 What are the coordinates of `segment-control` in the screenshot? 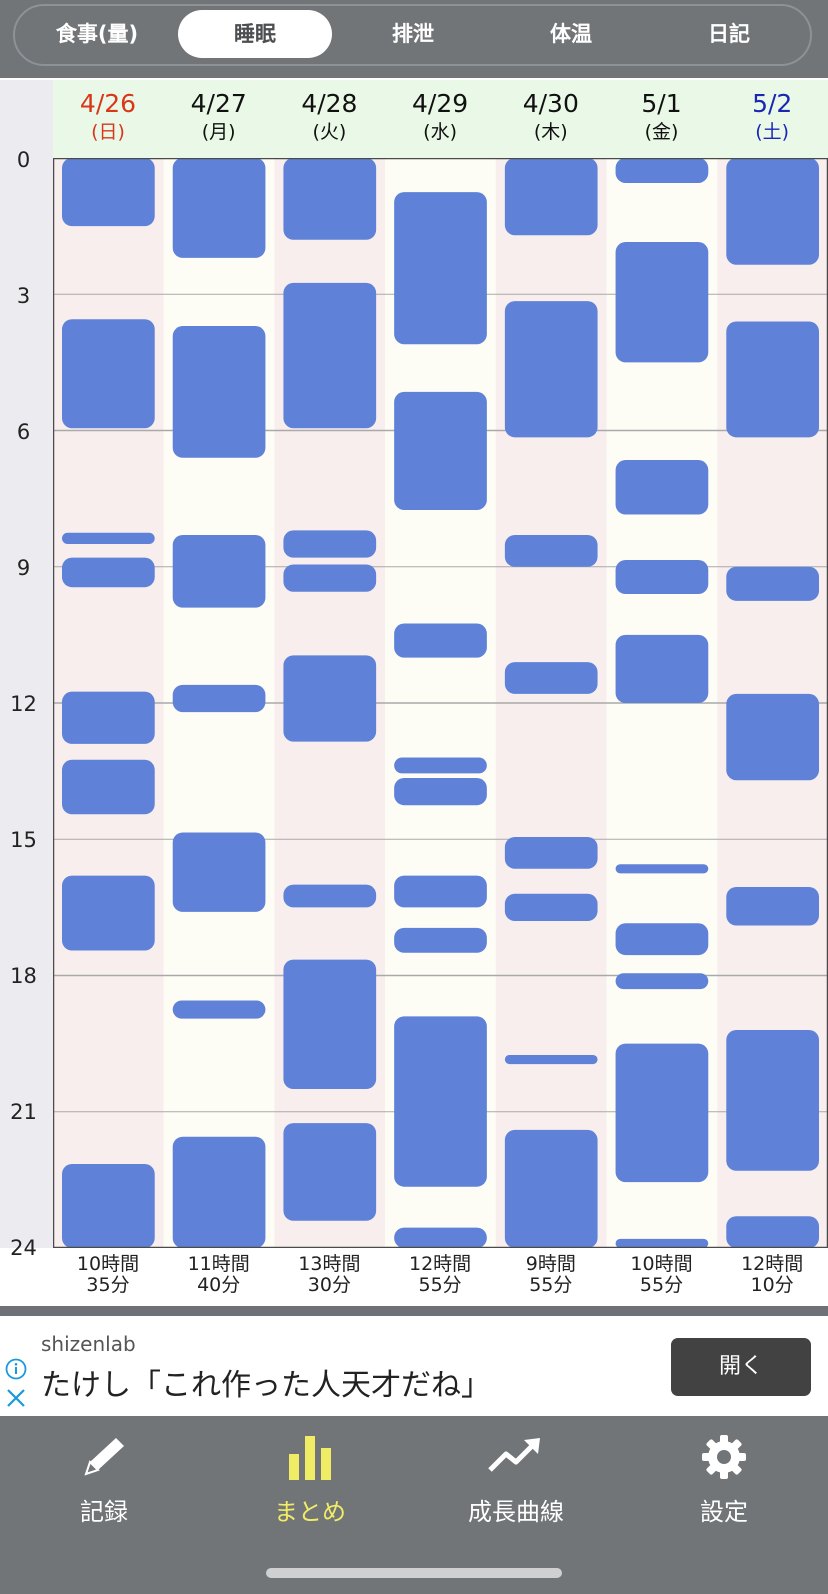 It's located at (412, 35).